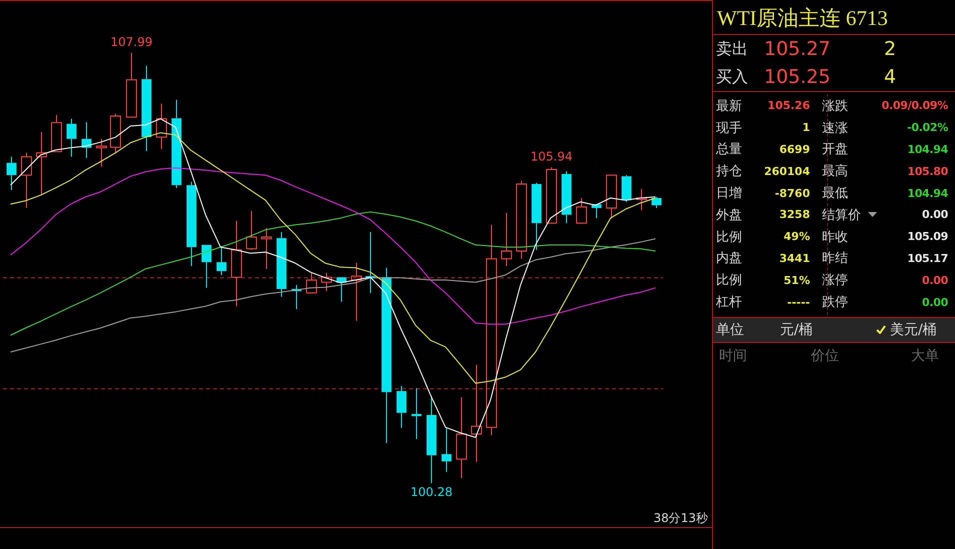  Describe the element at coordinates (835, 303) in the screenshot. I see `text: 跌停` at that location.